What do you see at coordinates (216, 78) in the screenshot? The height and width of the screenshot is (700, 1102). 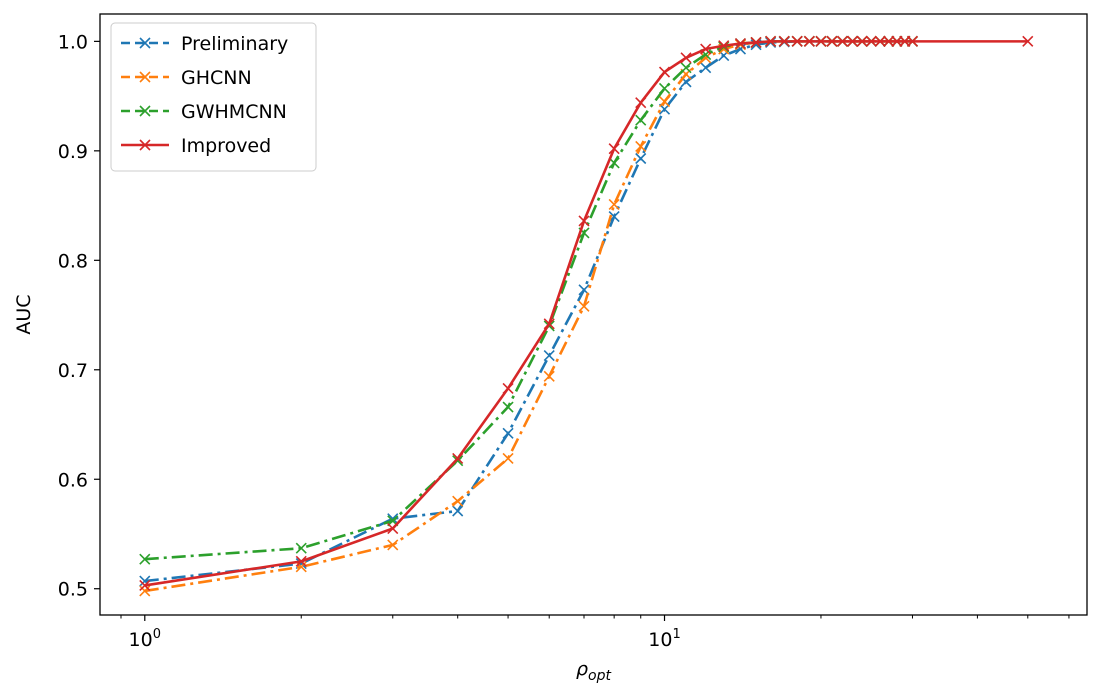 I see `legend-label: GHCNN` at bounding box center [216, 78].